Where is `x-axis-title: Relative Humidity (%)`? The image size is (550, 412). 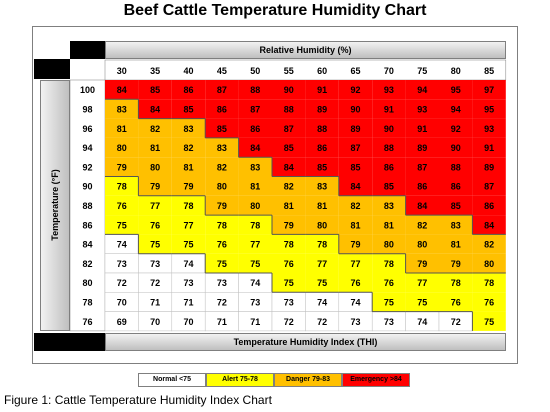
x-axis-title: Relative Humidity (%) is located at coordinates (305, 50).